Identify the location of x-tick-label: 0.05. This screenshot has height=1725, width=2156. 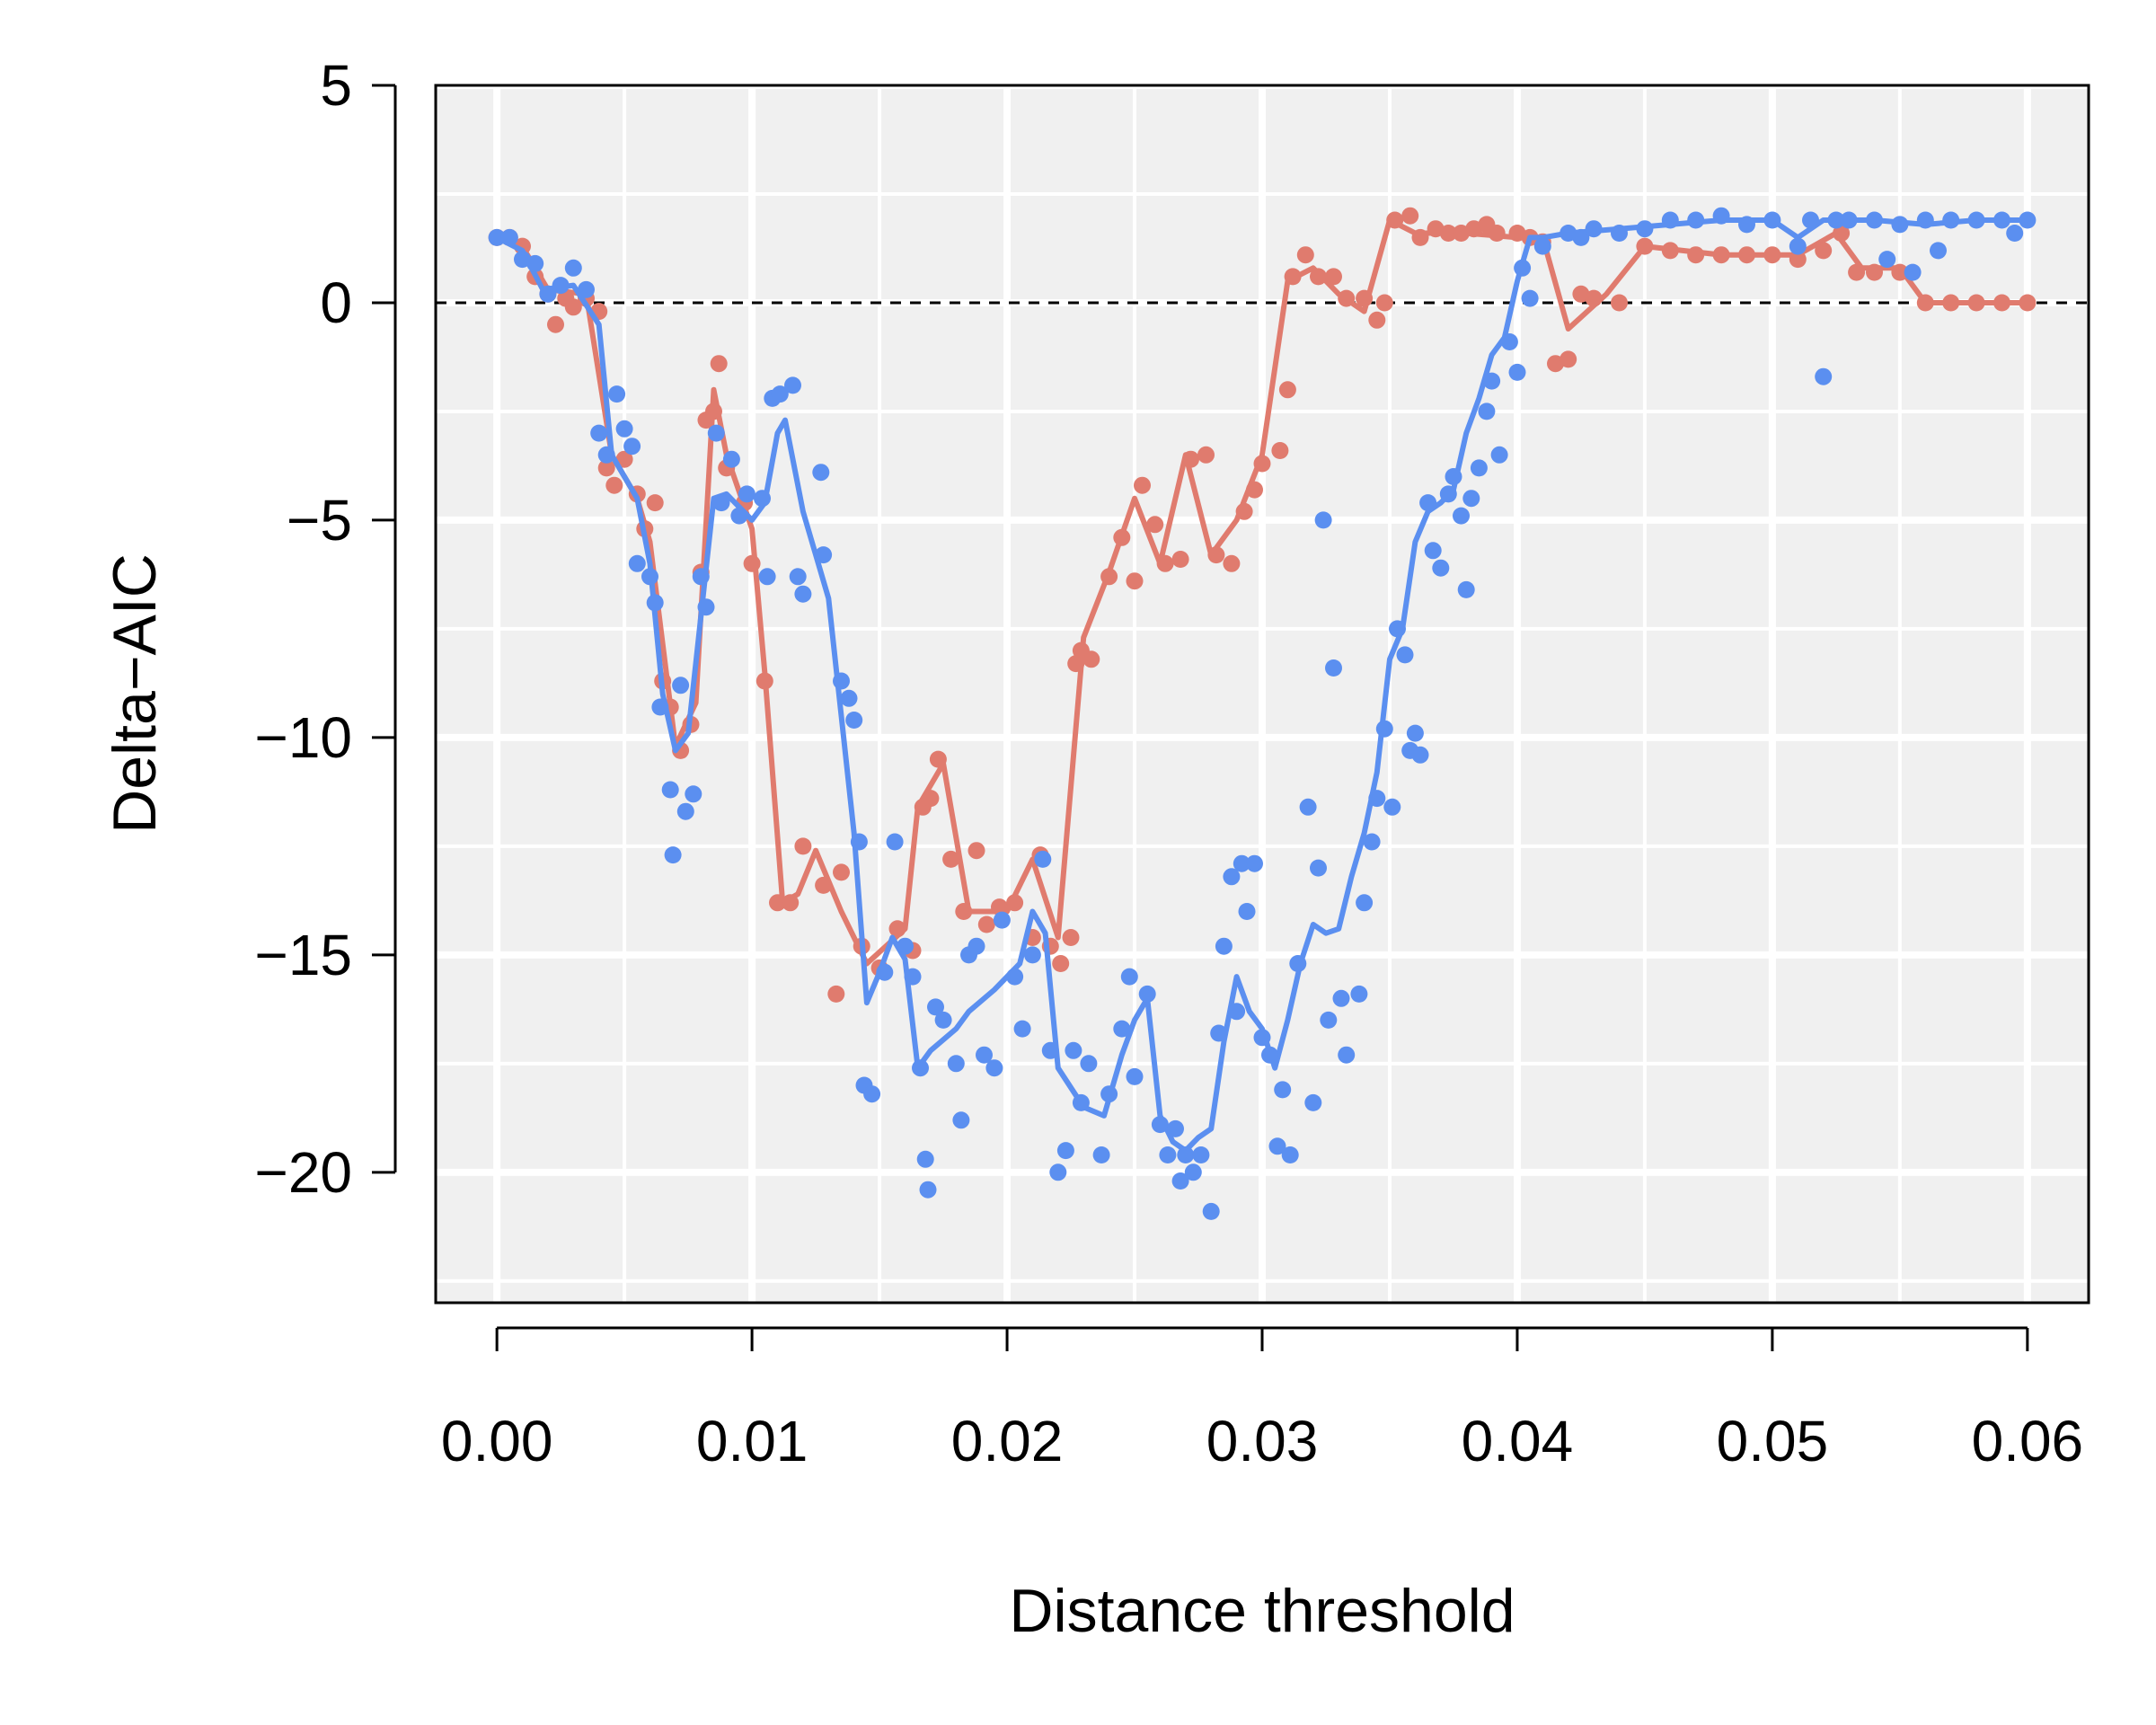
(1773, 1441).